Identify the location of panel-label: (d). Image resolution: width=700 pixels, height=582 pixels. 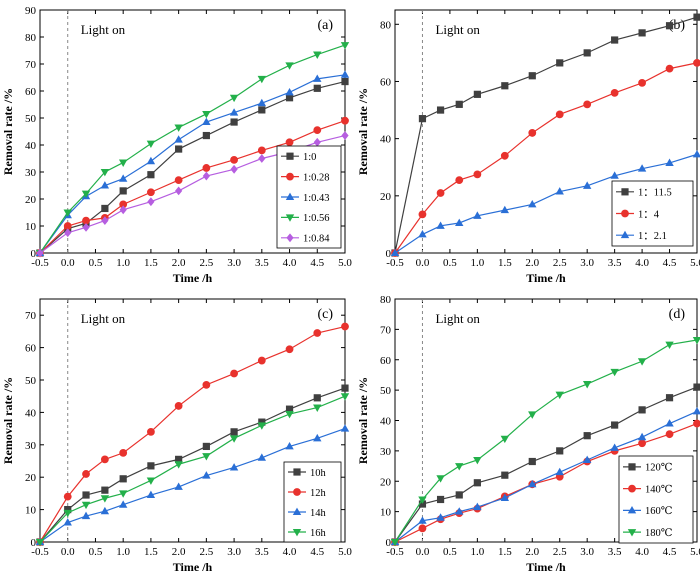
(677, 314).